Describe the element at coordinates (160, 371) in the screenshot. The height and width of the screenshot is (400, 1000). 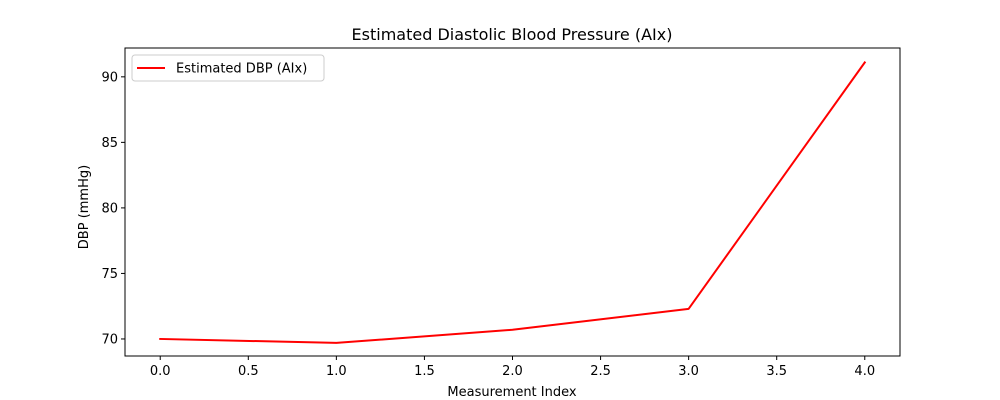
I see `x-tick-label: 0.0` at that location.